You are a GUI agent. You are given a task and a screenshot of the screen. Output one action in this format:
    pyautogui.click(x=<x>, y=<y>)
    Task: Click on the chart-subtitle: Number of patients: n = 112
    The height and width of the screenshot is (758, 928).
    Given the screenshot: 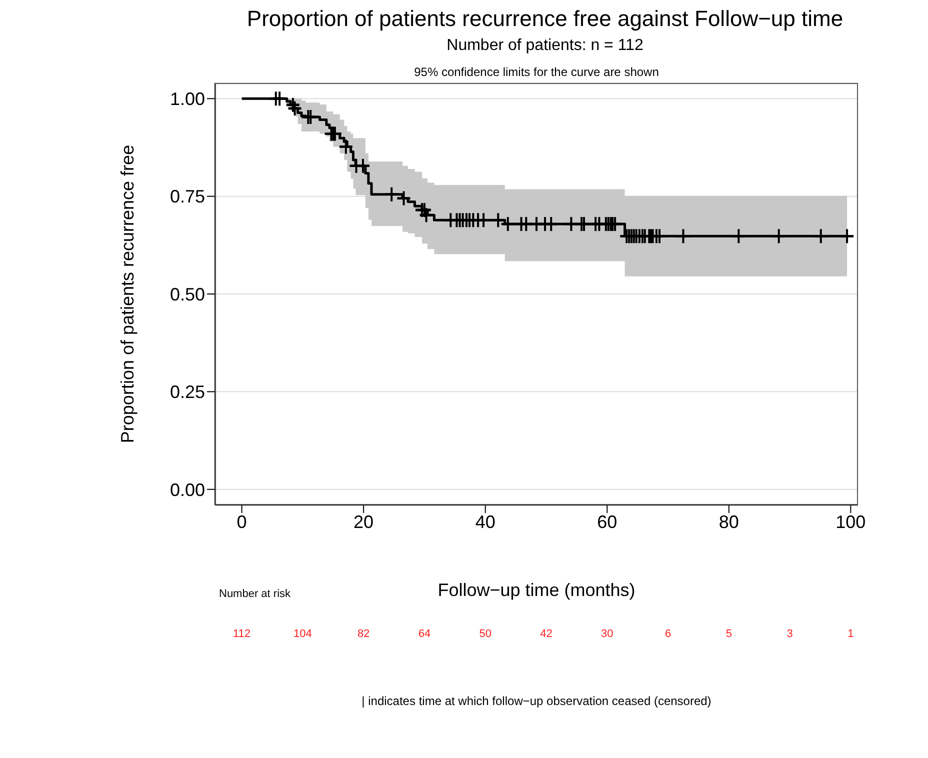 What is the action you would take?
    pyautogui.click(x=545, y=46)
    